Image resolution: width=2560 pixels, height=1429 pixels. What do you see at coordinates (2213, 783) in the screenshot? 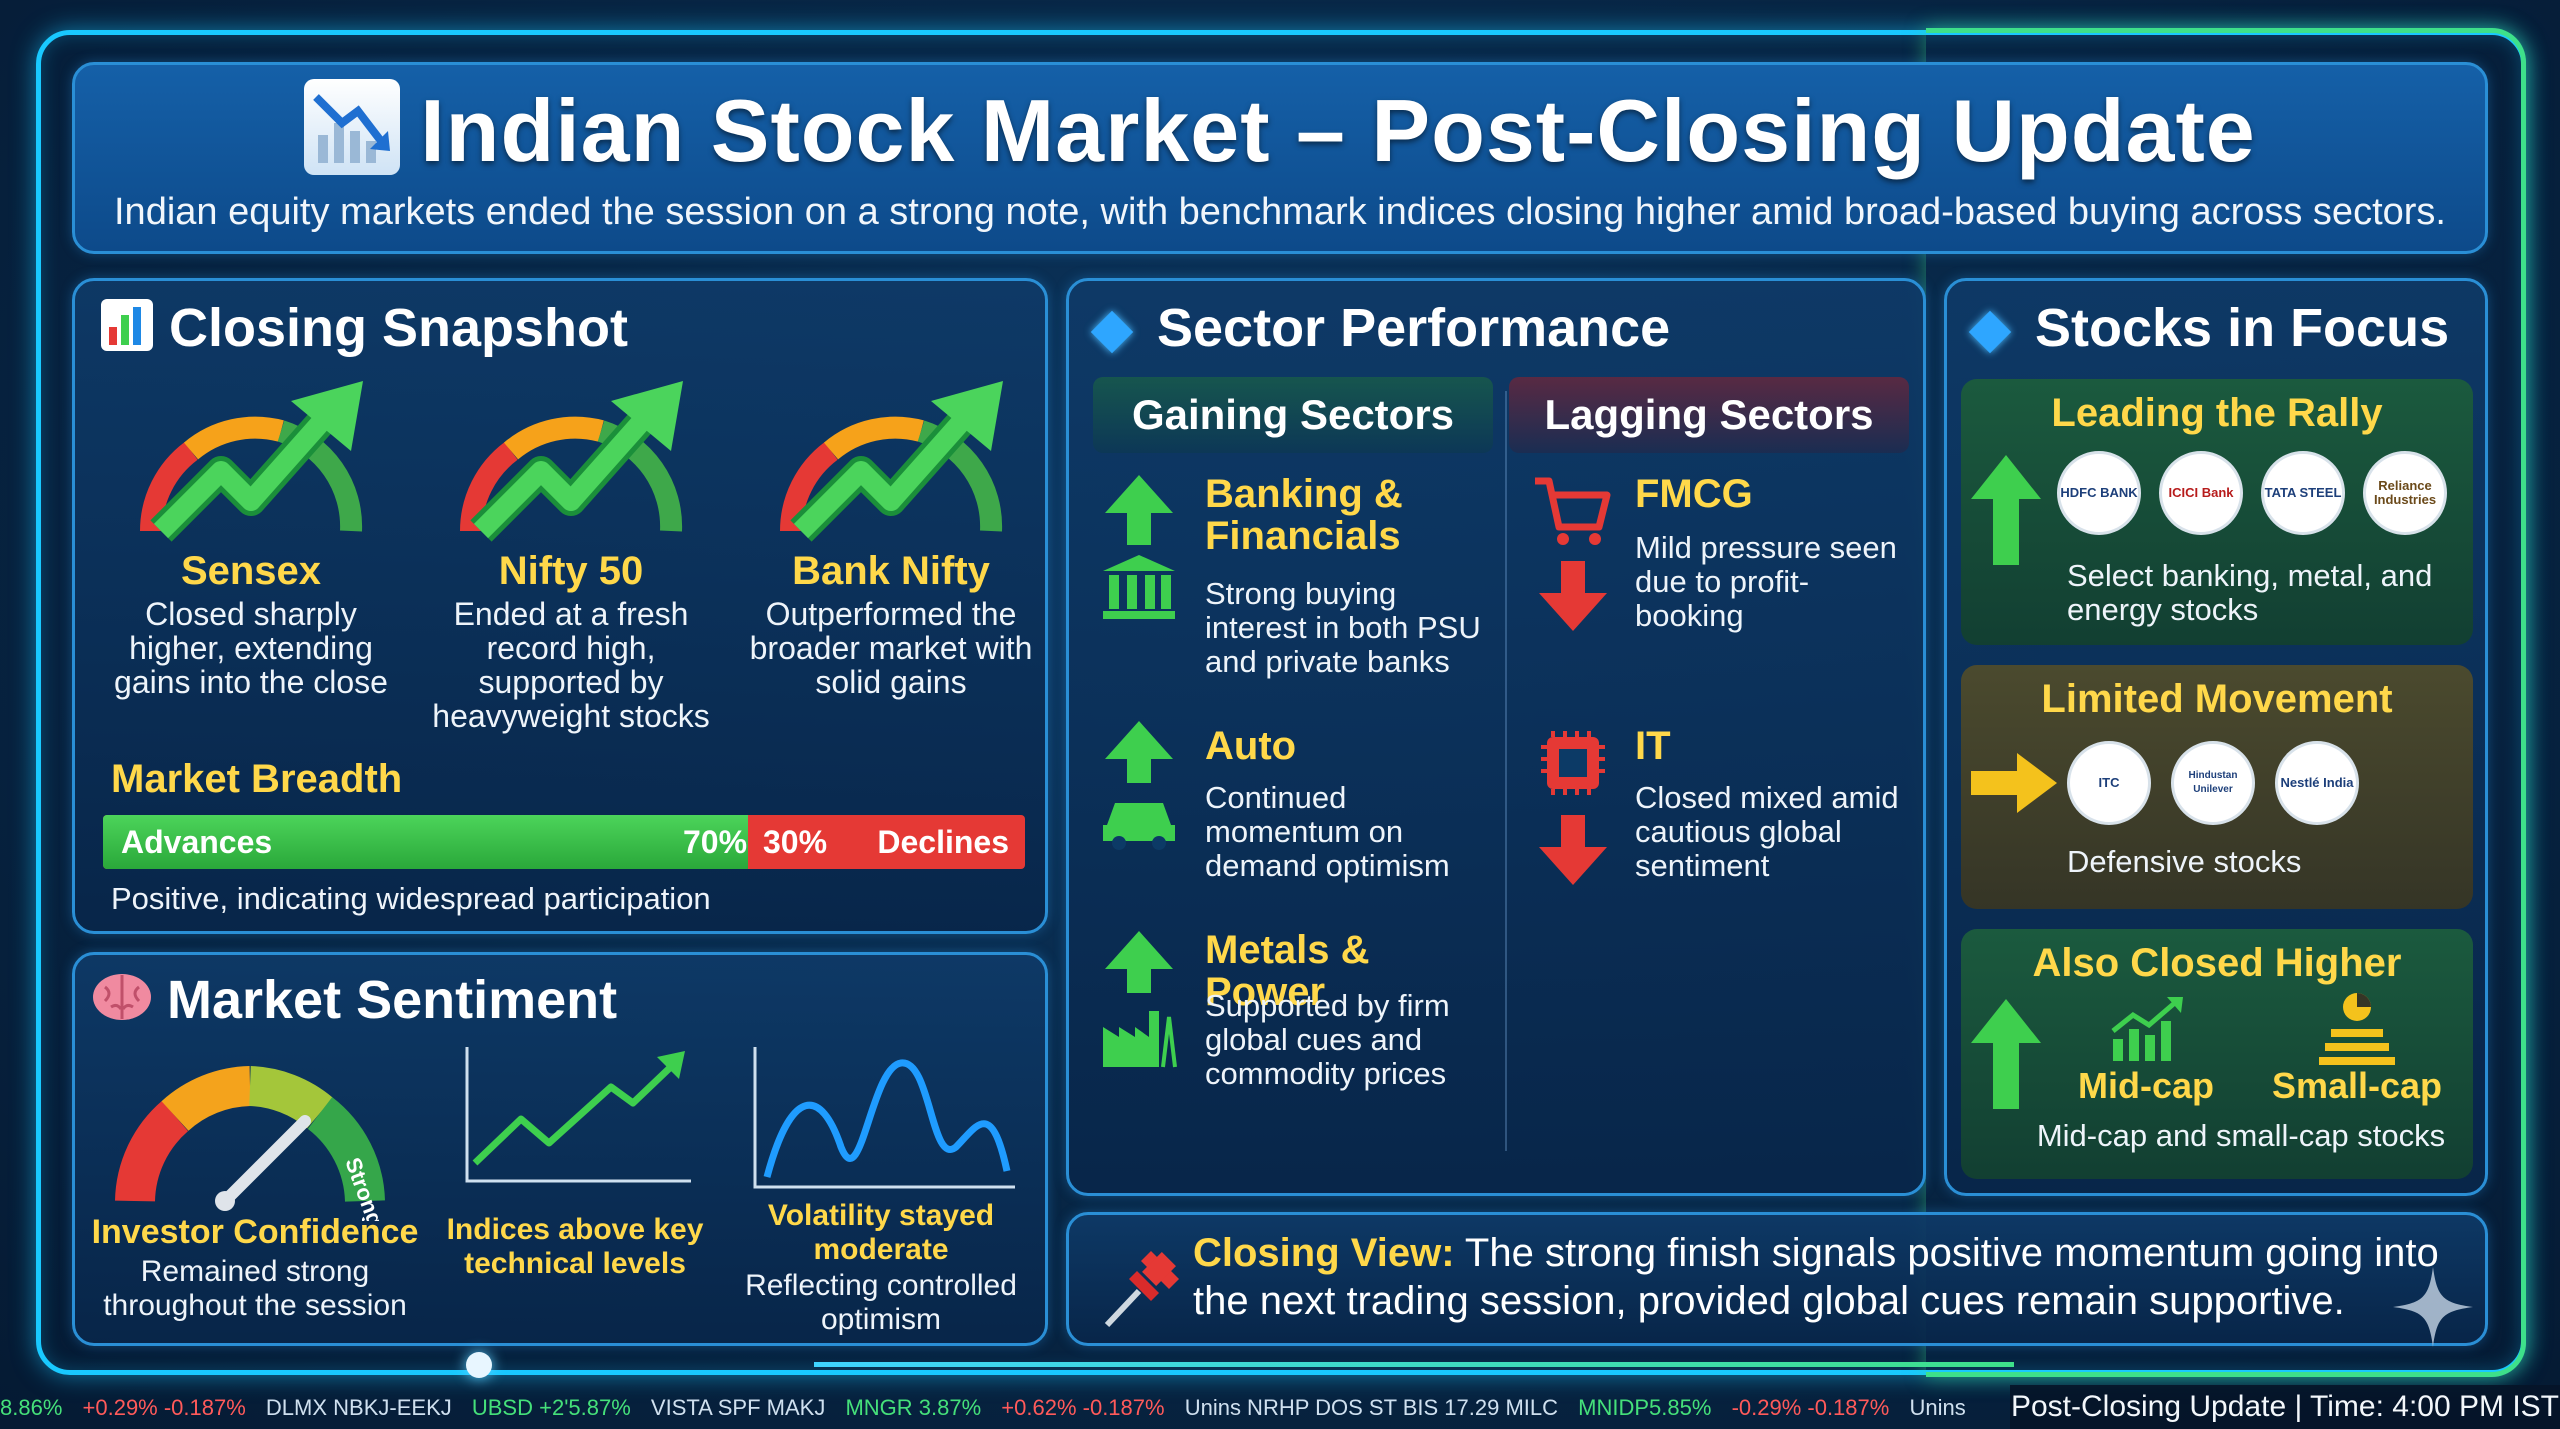
I see `hul-logo: Hindustan Unilever` at bounding box center [2213, 783].